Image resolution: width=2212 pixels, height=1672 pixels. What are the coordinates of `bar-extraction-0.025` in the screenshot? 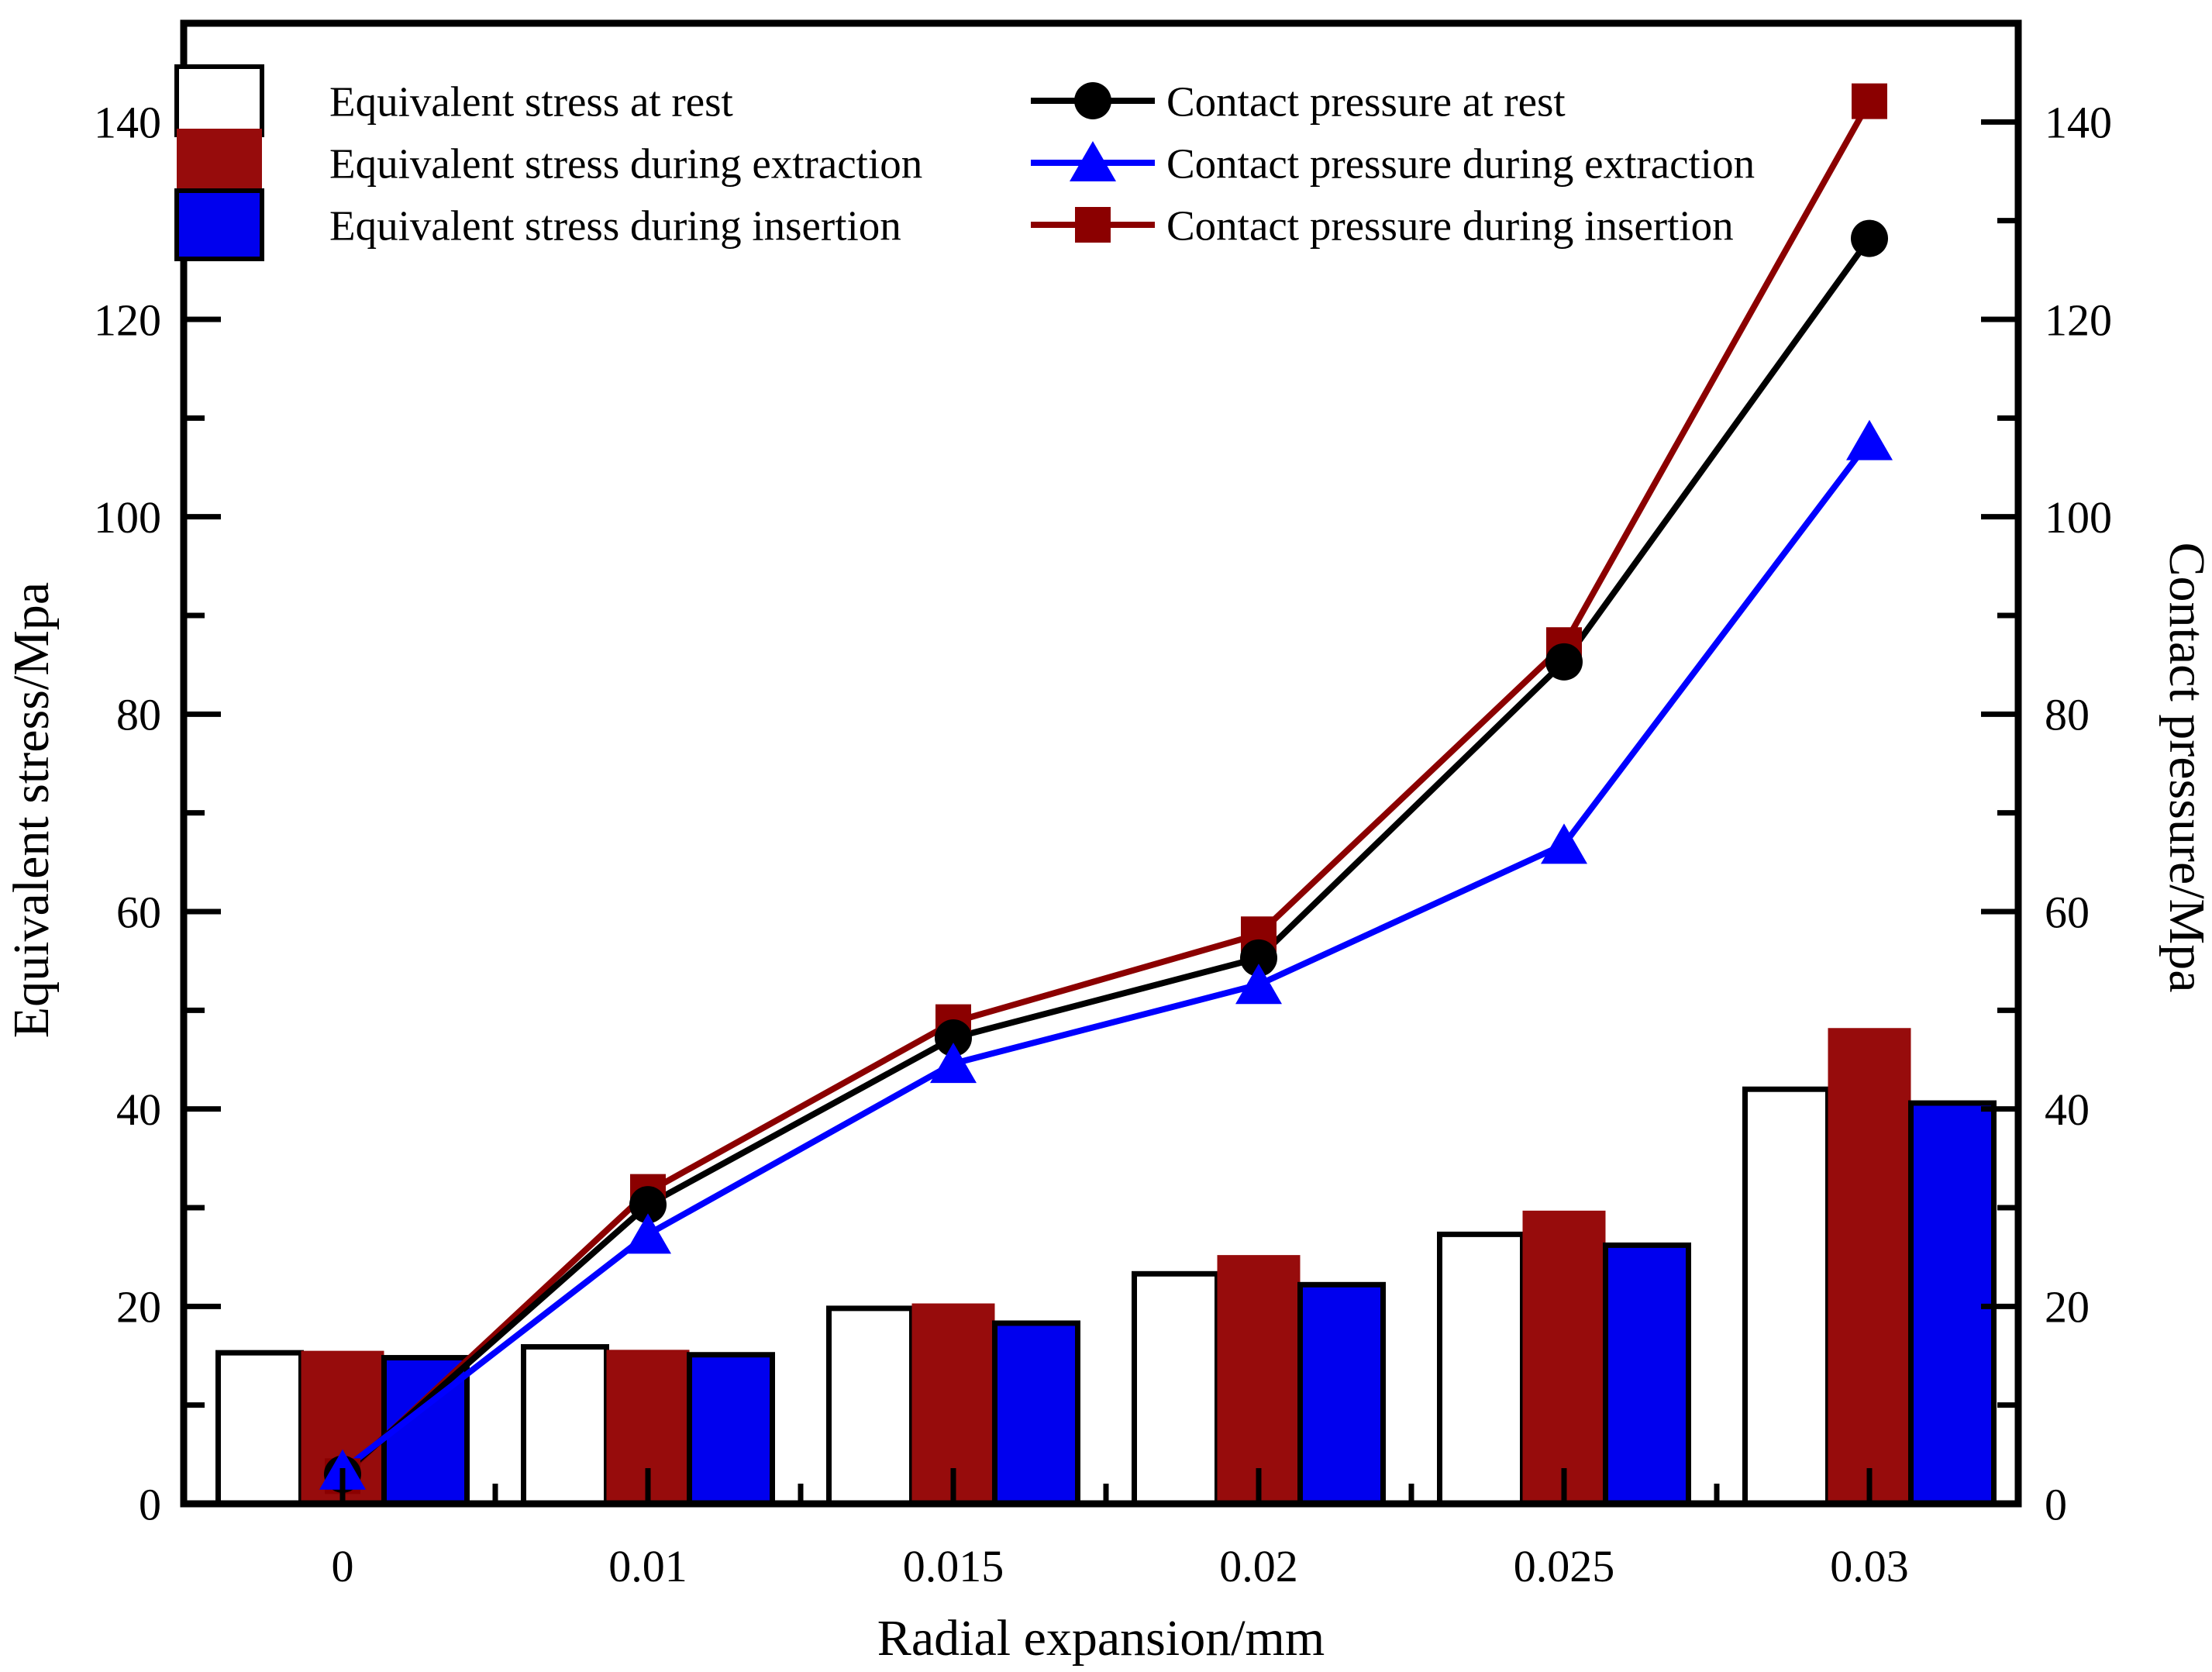 It's located at (1564, 1357).